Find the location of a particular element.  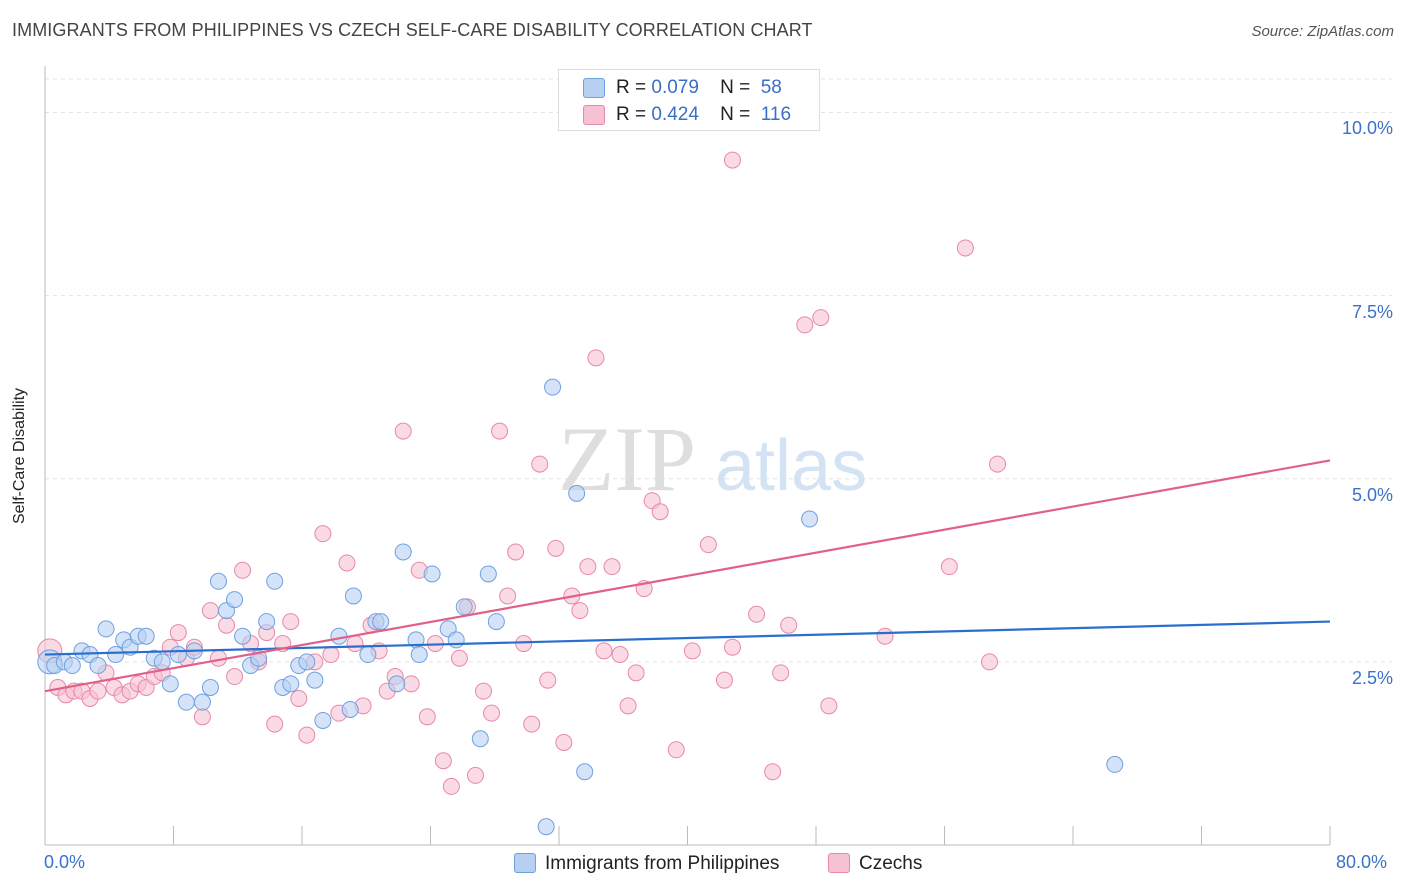

bottom-legend-swatch-philippines is located at coordinates (525, 863).